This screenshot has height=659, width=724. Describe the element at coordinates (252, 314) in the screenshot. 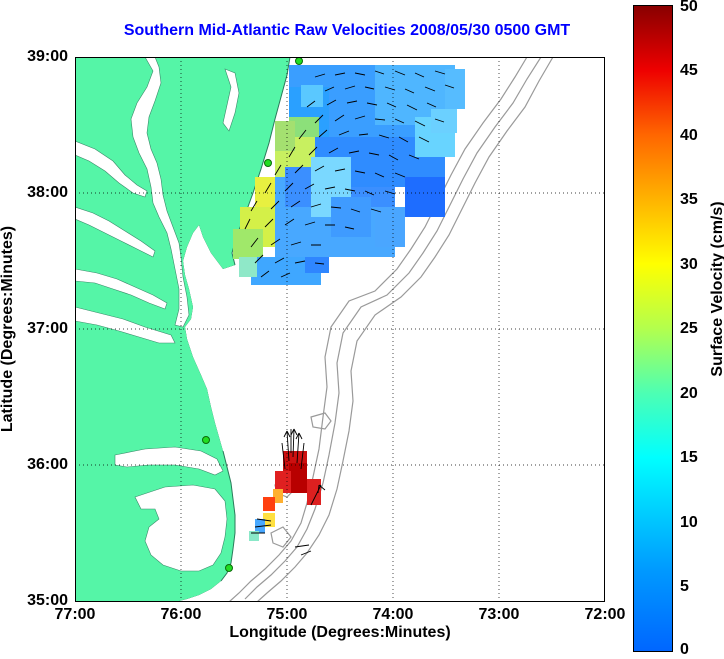

I see `station-marker-icon` at that location.